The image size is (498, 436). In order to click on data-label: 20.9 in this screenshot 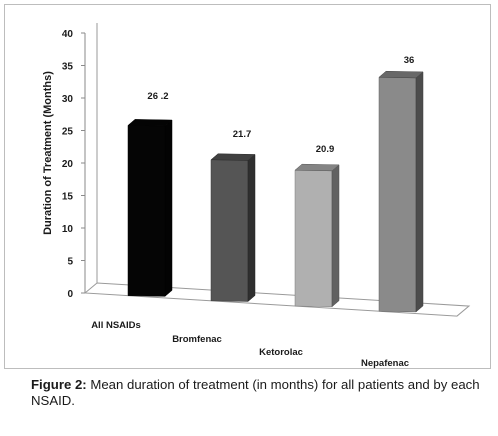, I will do `click(325, 149)`.